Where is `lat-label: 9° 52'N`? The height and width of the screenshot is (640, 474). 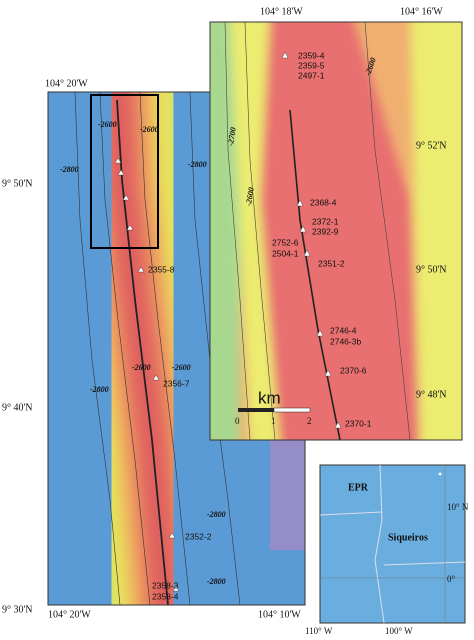 lat-label: 9° 52'N is located at coordinates (431, 145).